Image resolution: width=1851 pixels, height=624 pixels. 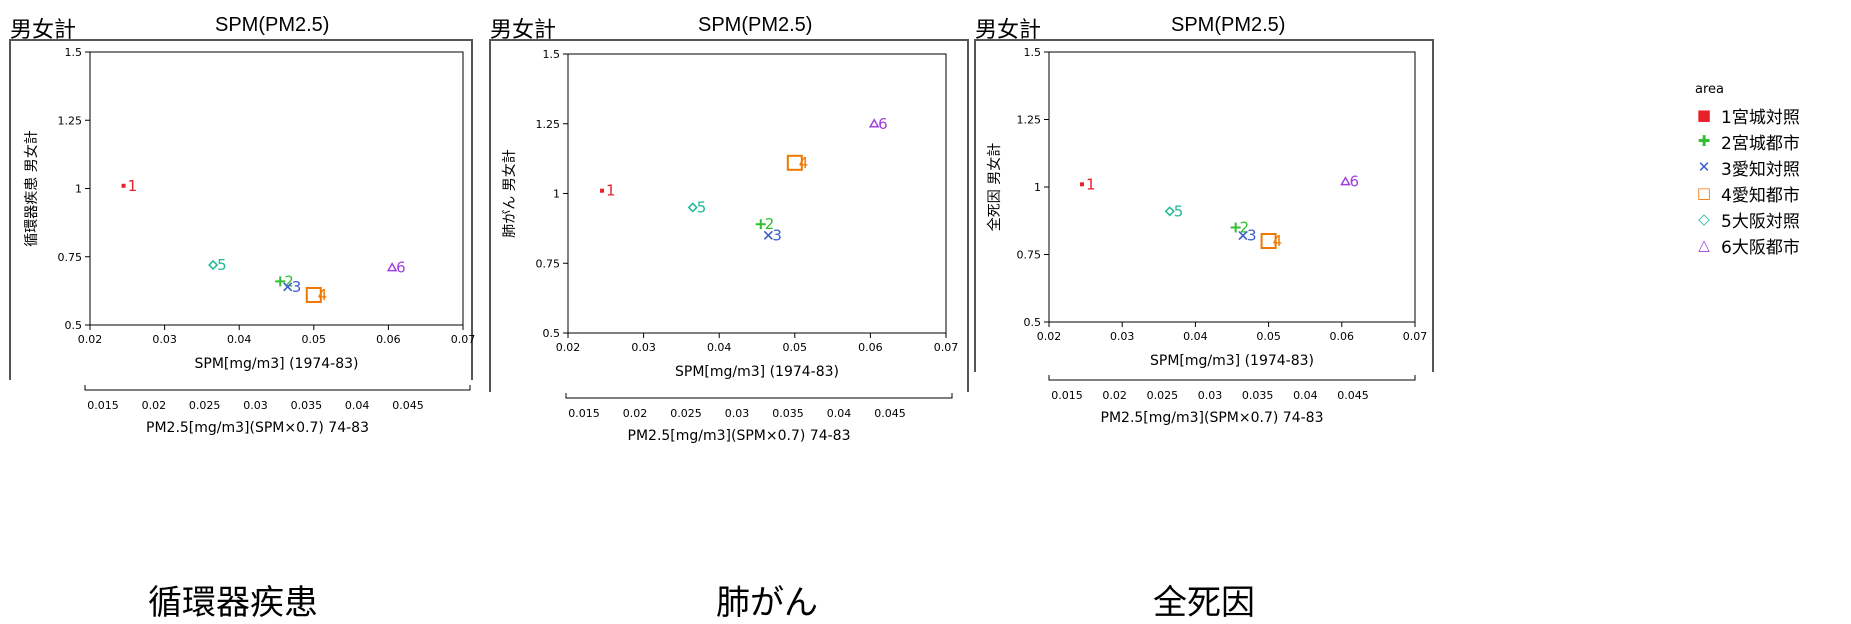 What do you see at coordinates (1704, 193) in the screenshot?
I see `legend-marker-icon: □` at bounding box center [1704, 193].